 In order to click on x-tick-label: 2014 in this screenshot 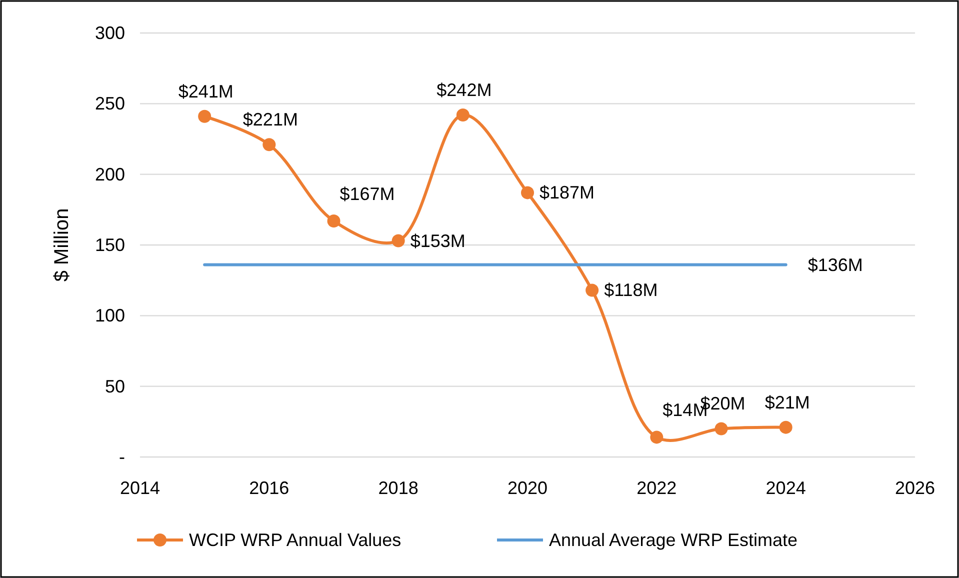, I will do `click(140, 488)`.